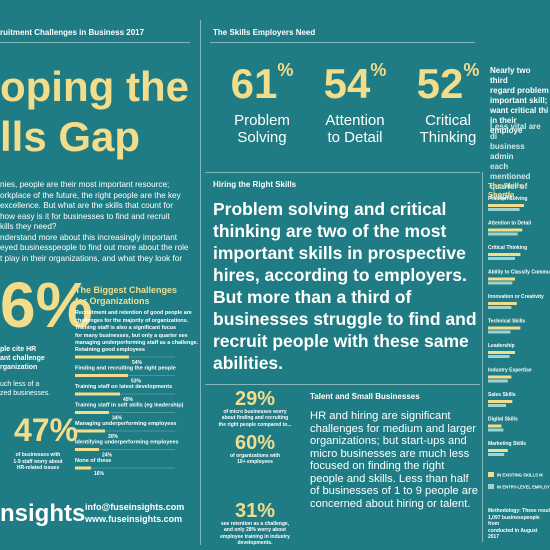 The image size is (550, 550). Describe the element at coordinates (125, 369) in the screenshot. I see `bar-label: Finding and recruiting the right people` at that location.